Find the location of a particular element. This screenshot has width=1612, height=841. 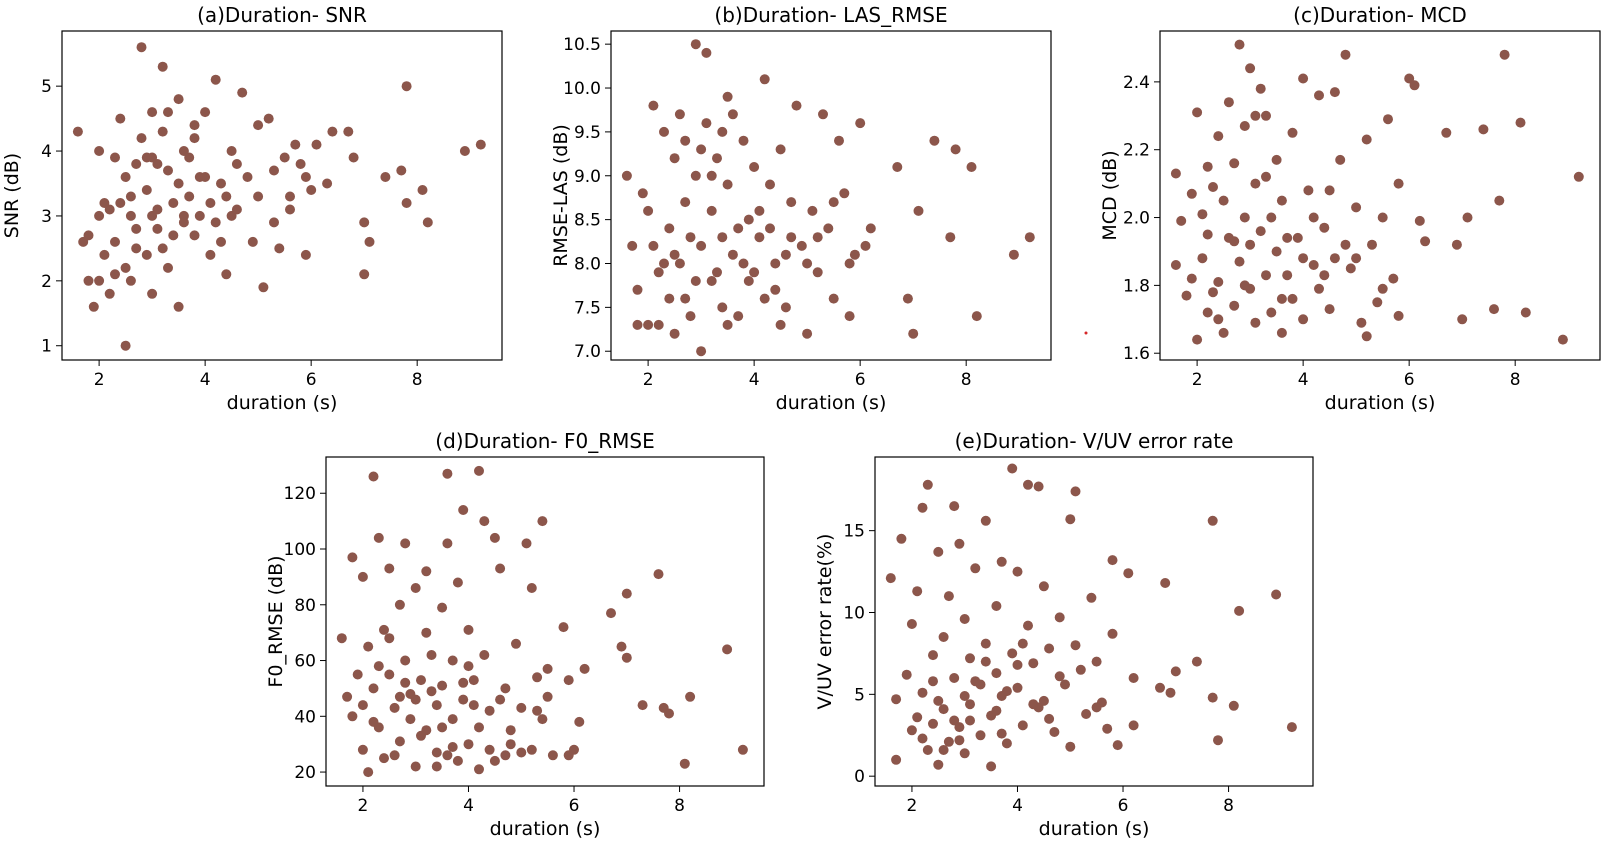

plot-frame-d is located at coordinates (545, 621).